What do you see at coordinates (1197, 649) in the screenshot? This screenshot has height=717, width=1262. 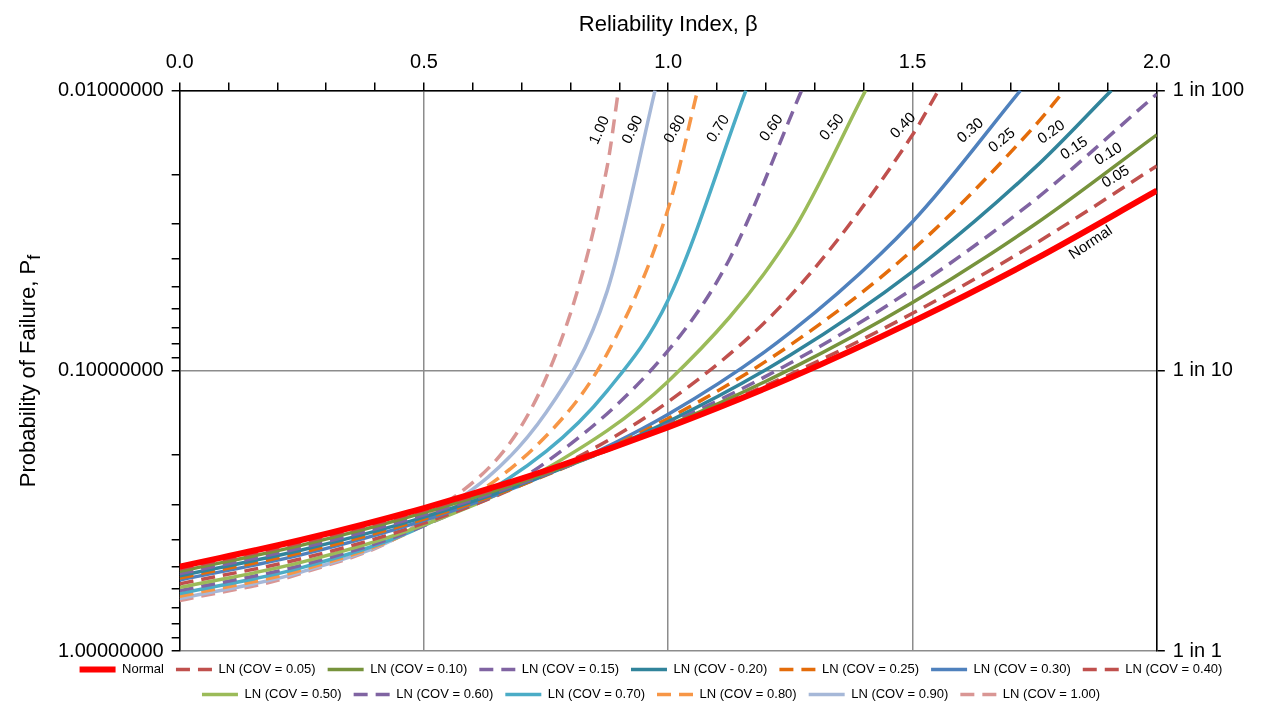 I see `category-label: 1 in 1` at bounding box center [1197, 649].